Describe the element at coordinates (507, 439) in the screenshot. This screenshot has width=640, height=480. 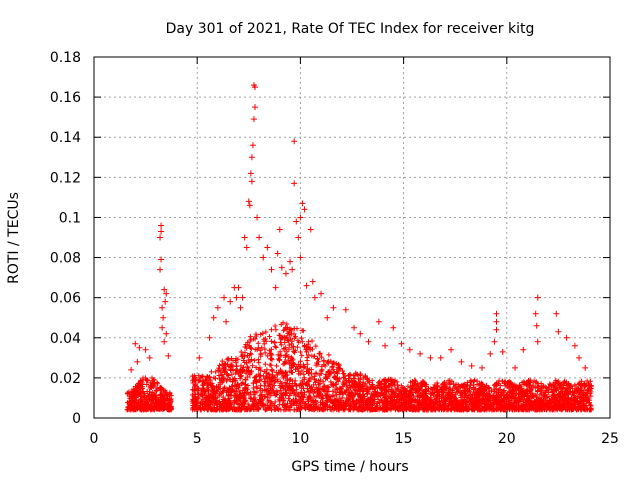
I see `x-tick-label: 20` at that location.